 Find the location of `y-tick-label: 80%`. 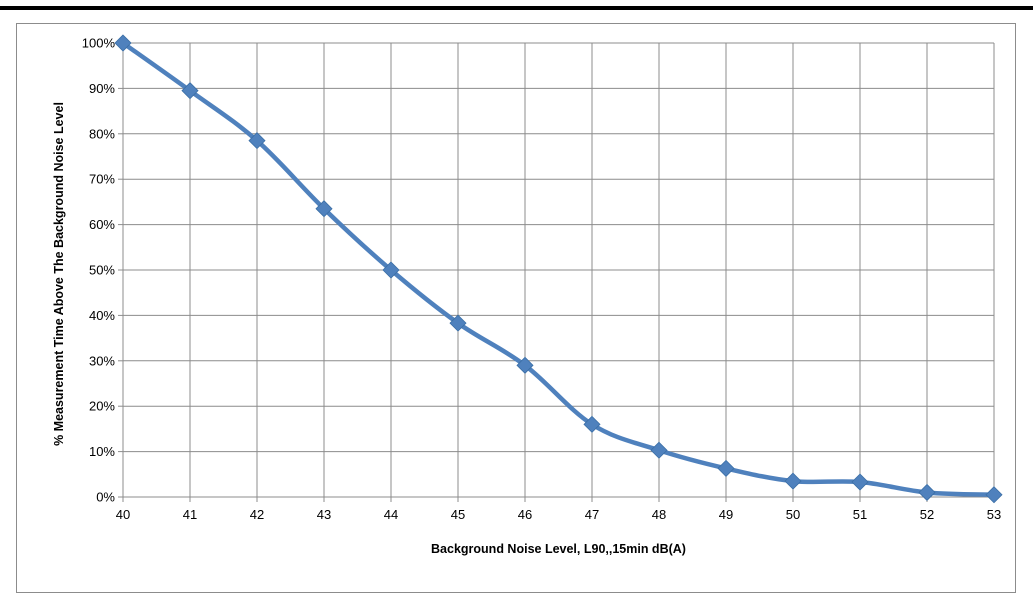

y-tick-label: 80% is located at coordinates (102, 133).